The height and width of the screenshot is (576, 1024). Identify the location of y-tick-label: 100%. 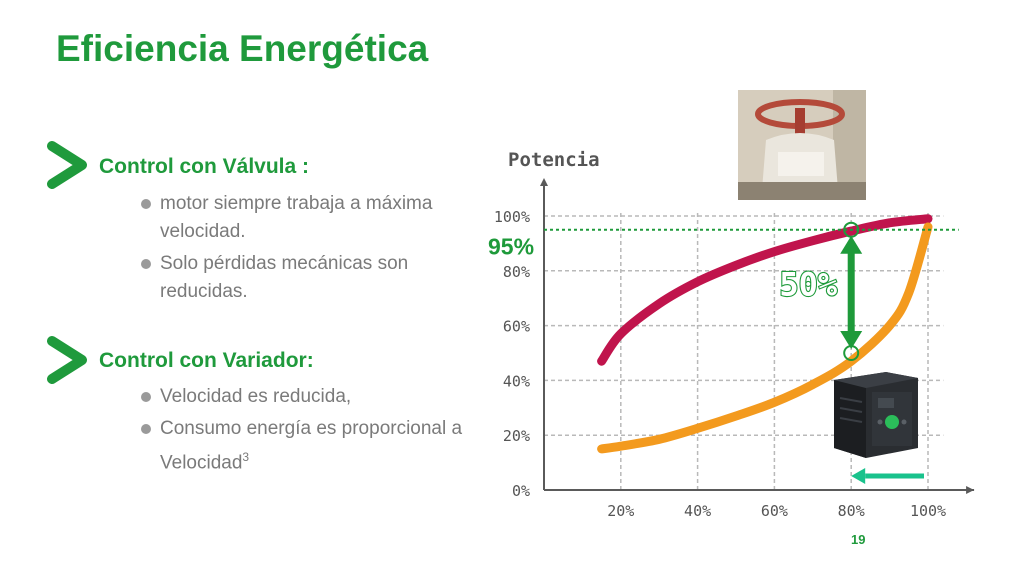
(512, 217).